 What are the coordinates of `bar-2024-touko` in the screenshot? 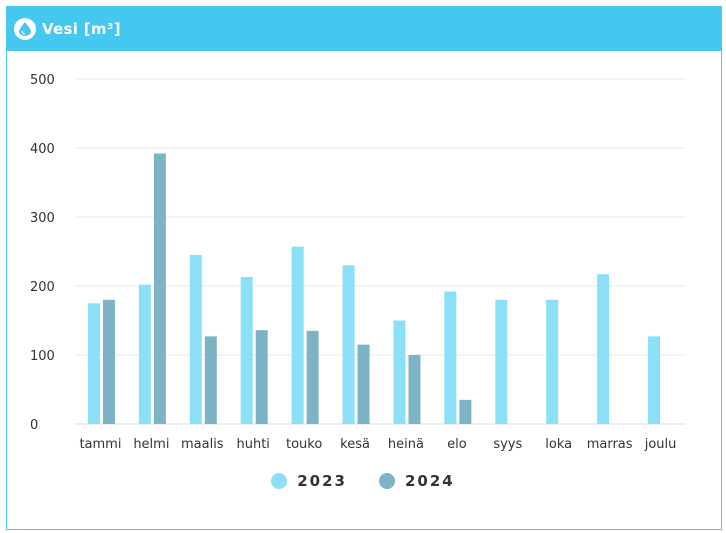 It's located at (312, 377).